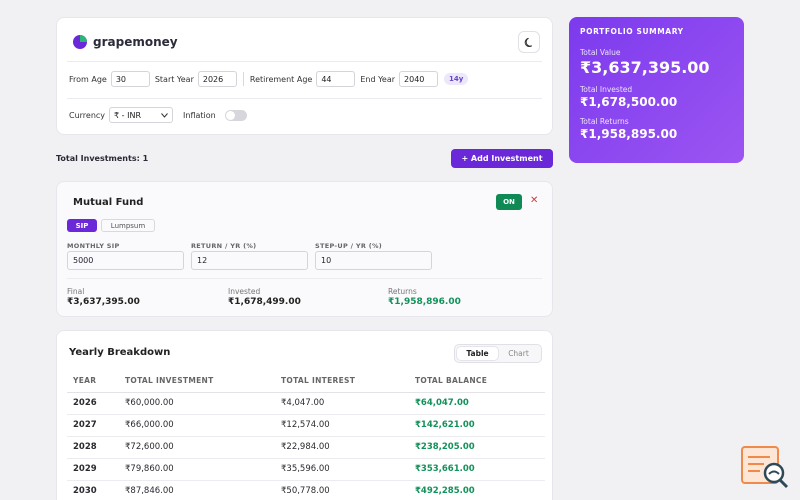 Image resolution: width=800 pixels, height=500 pixels. Describe the element at coordinates (348, 425) in the screenshot. I see `interest-cell: ₹12,574.00` at that location.